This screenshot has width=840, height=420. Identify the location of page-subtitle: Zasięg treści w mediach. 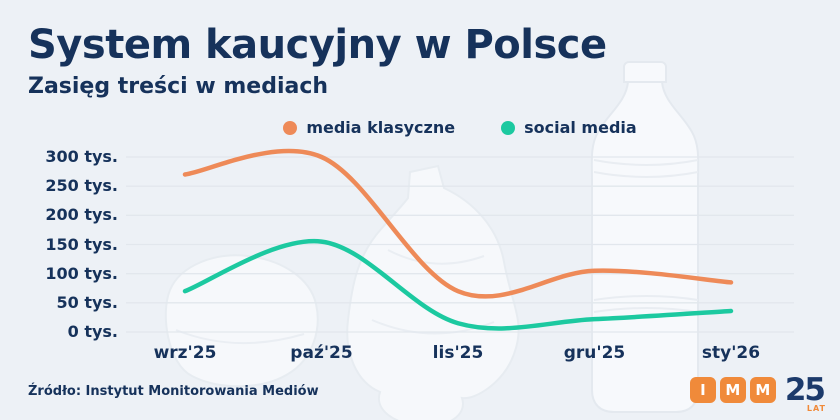
(178, 86).